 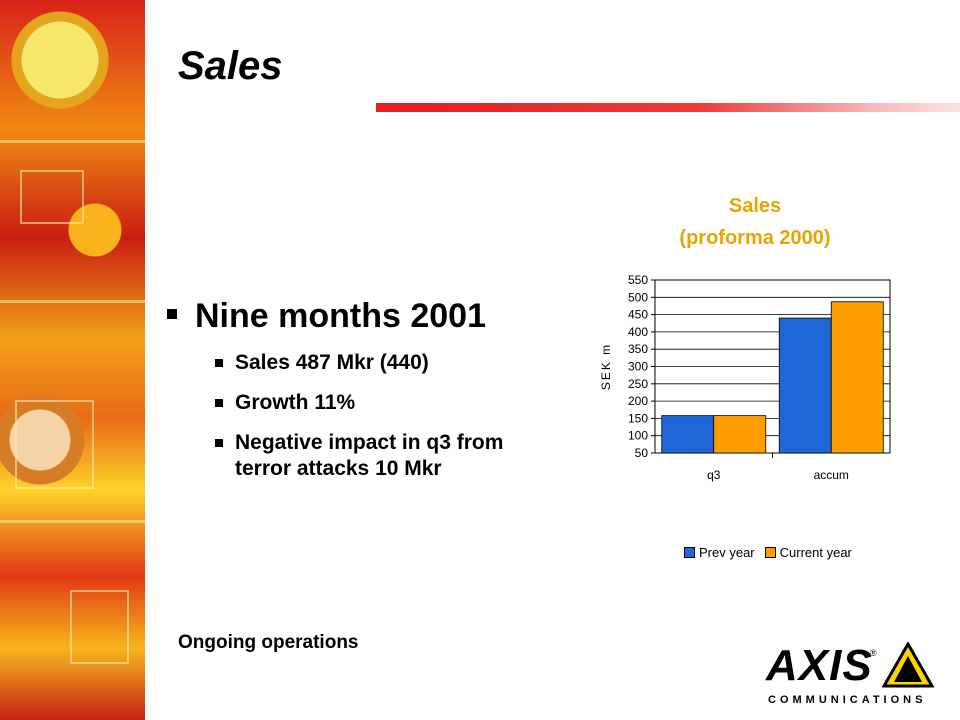 I want to click on legend-swatch-prev-year, so click(x=689, y=552).